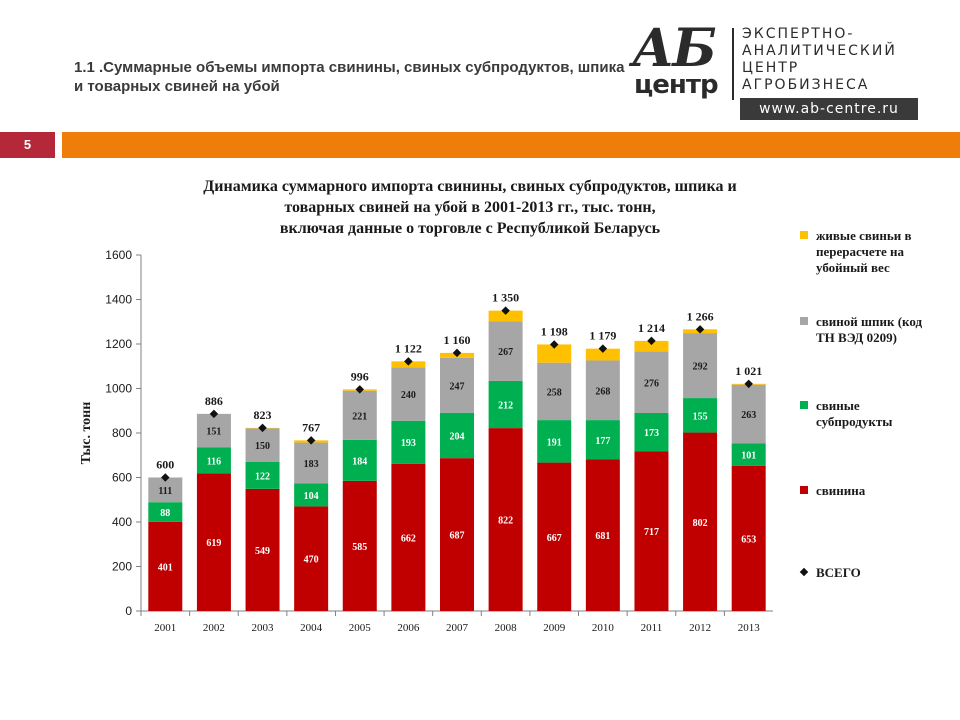  I want to click on logo-divider, so click(733, 64).